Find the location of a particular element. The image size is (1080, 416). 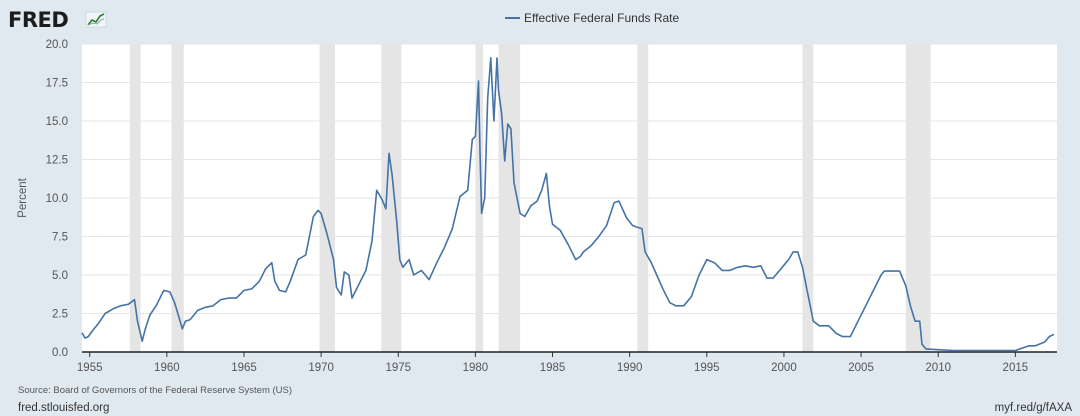

x-tick-label: 1965 is located at coordinates (244, 368).